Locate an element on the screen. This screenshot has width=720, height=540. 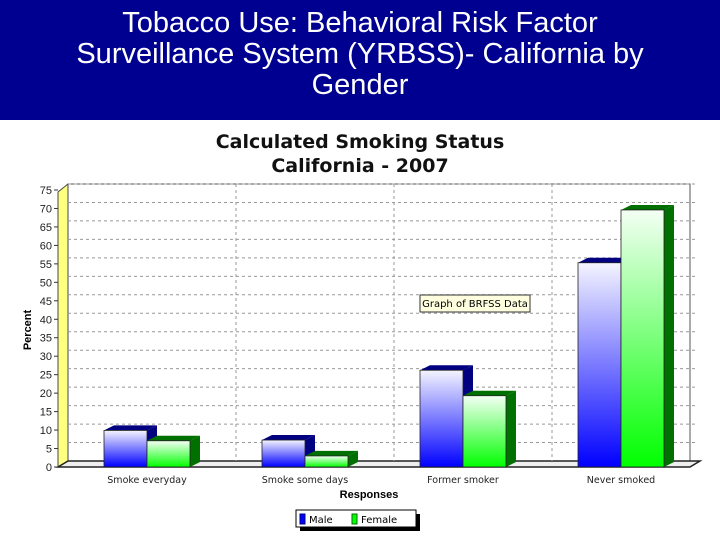
y-tick-label: 30 is located at coordinates (46, 357).